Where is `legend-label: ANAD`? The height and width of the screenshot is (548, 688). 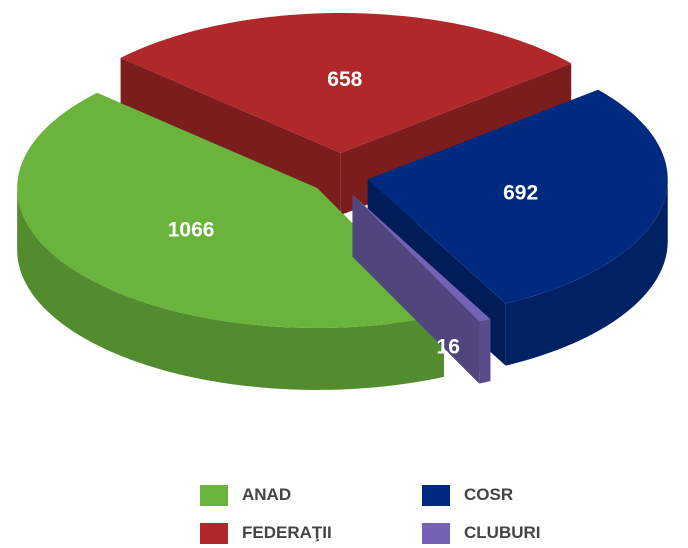
legend-label: ANAD is located at coordinates (267, 494).